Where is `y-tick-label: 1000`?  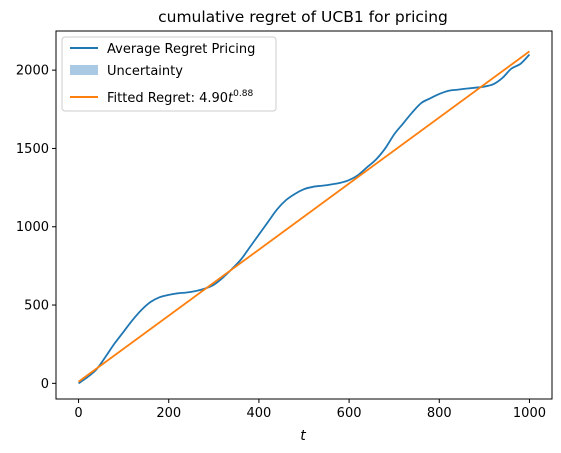
y-tick-label: 1000 is located at coordinates (32, 227).